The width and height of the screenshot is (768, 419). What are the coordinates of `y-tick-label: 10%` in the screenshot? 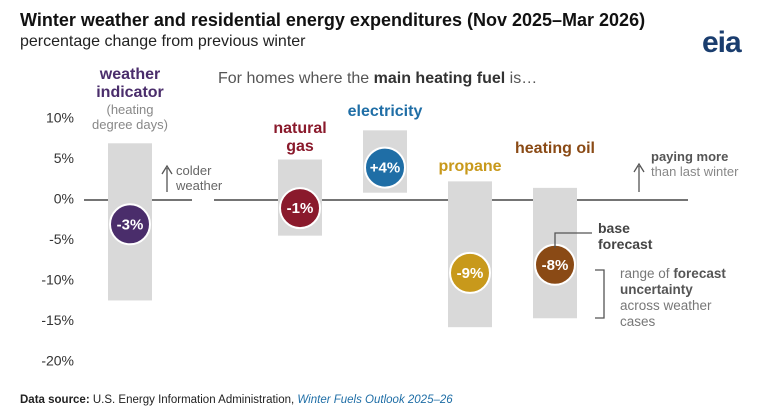 It's located at (60, 118).